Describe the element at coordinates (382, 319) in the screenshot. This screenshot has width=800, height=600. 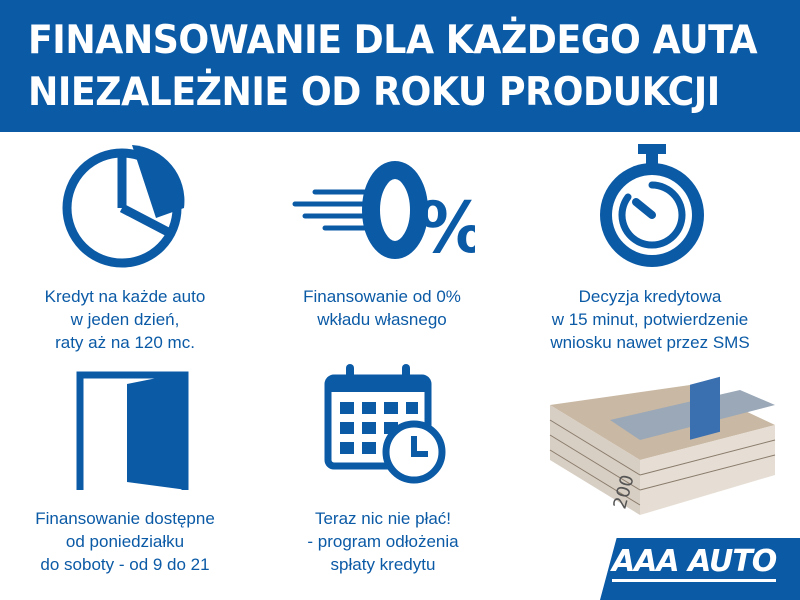
I see `caption-line: wkładu własnego` at that location.